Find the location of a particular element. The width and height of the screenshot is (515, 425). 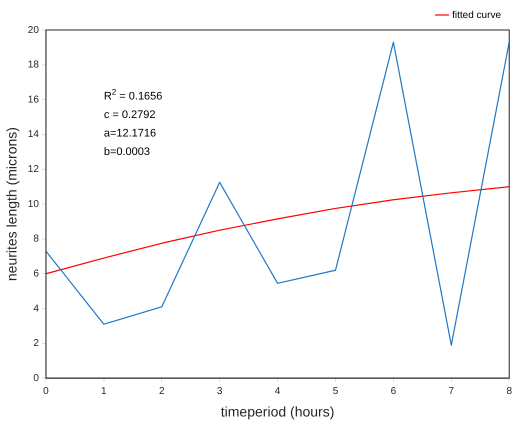

x-tick-label: 6 is located at coordinates (393, 391).